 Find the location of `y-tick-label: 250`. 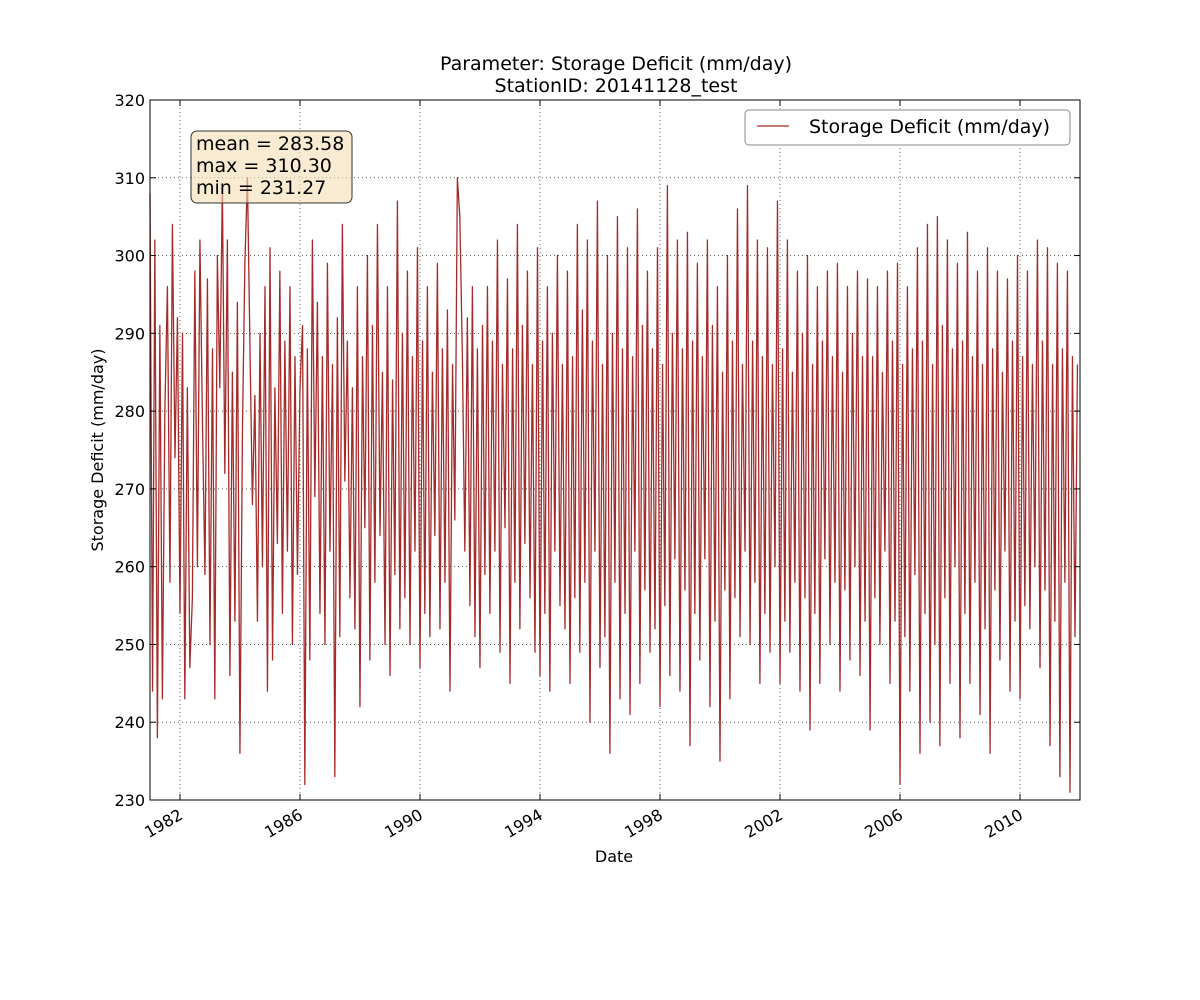

y-tick-label: 250 is located at coordinates (129, 644).